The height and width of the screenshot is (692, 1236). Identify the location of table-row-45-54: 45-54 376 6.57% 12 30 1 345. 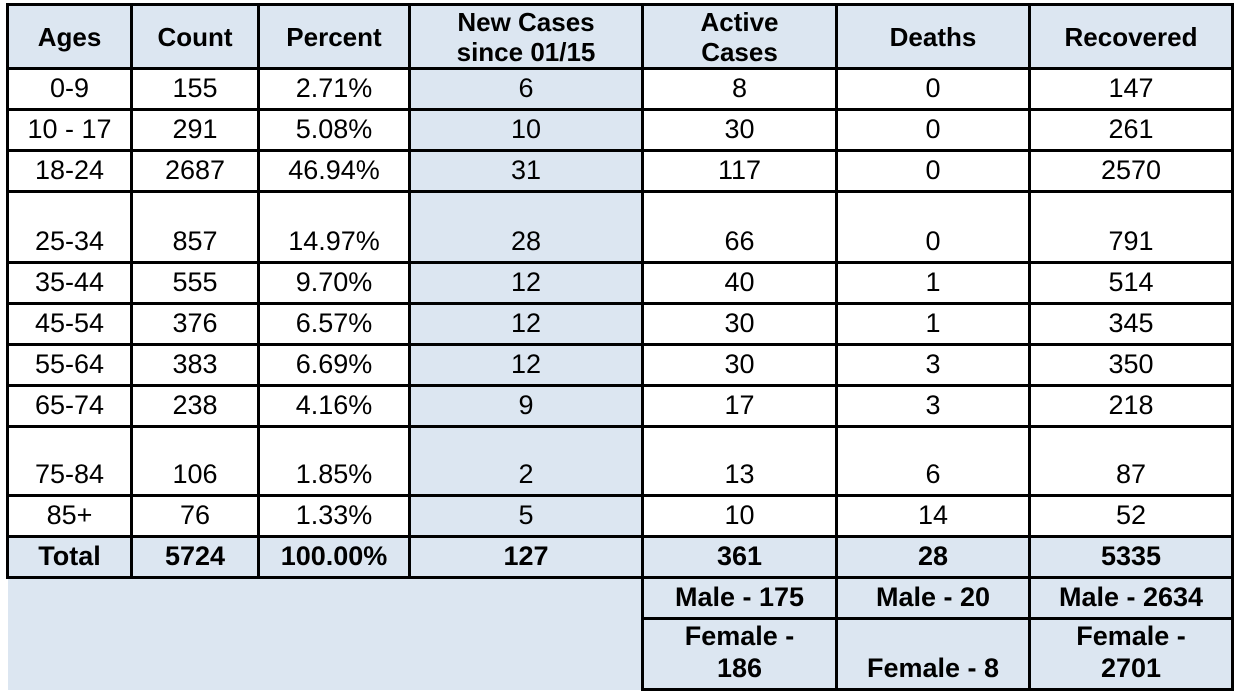
(620, 324).